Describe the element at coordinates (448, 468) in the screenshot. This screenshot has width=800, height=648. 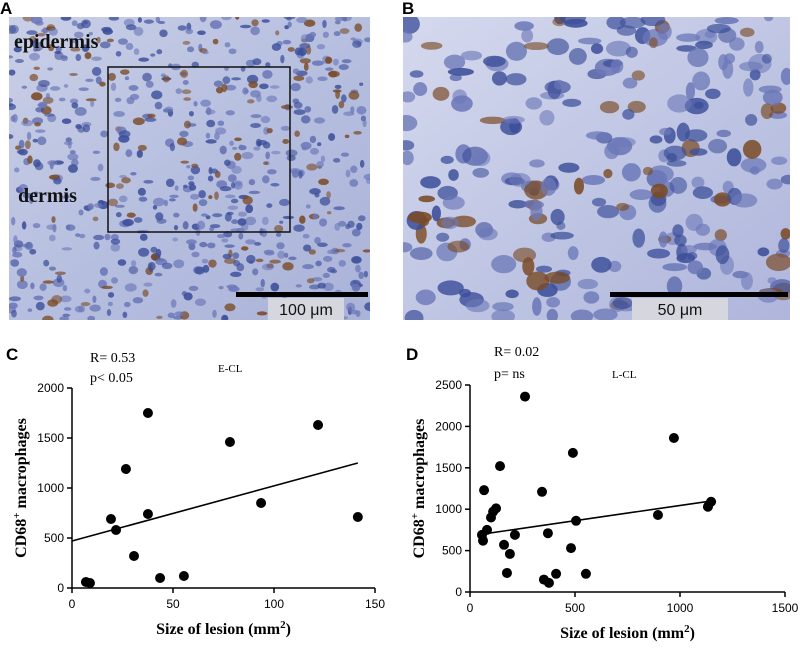
I see `y-tick-label: 1500` at that location.